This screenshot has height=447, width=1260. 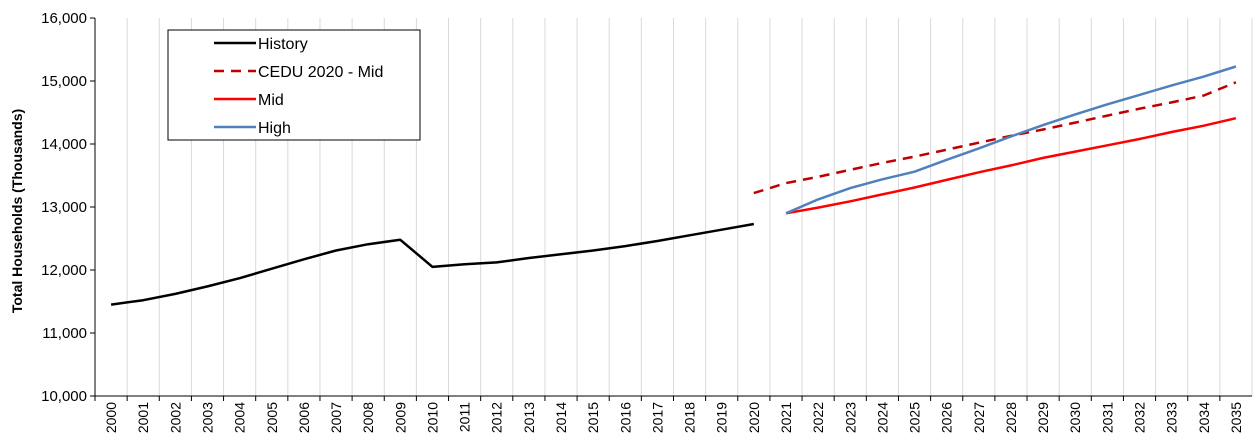 What do you see at coordinates (1011, 417) in the screenshot?
I see `x-tick-label: 2028` at bounding box center [1011, 417].